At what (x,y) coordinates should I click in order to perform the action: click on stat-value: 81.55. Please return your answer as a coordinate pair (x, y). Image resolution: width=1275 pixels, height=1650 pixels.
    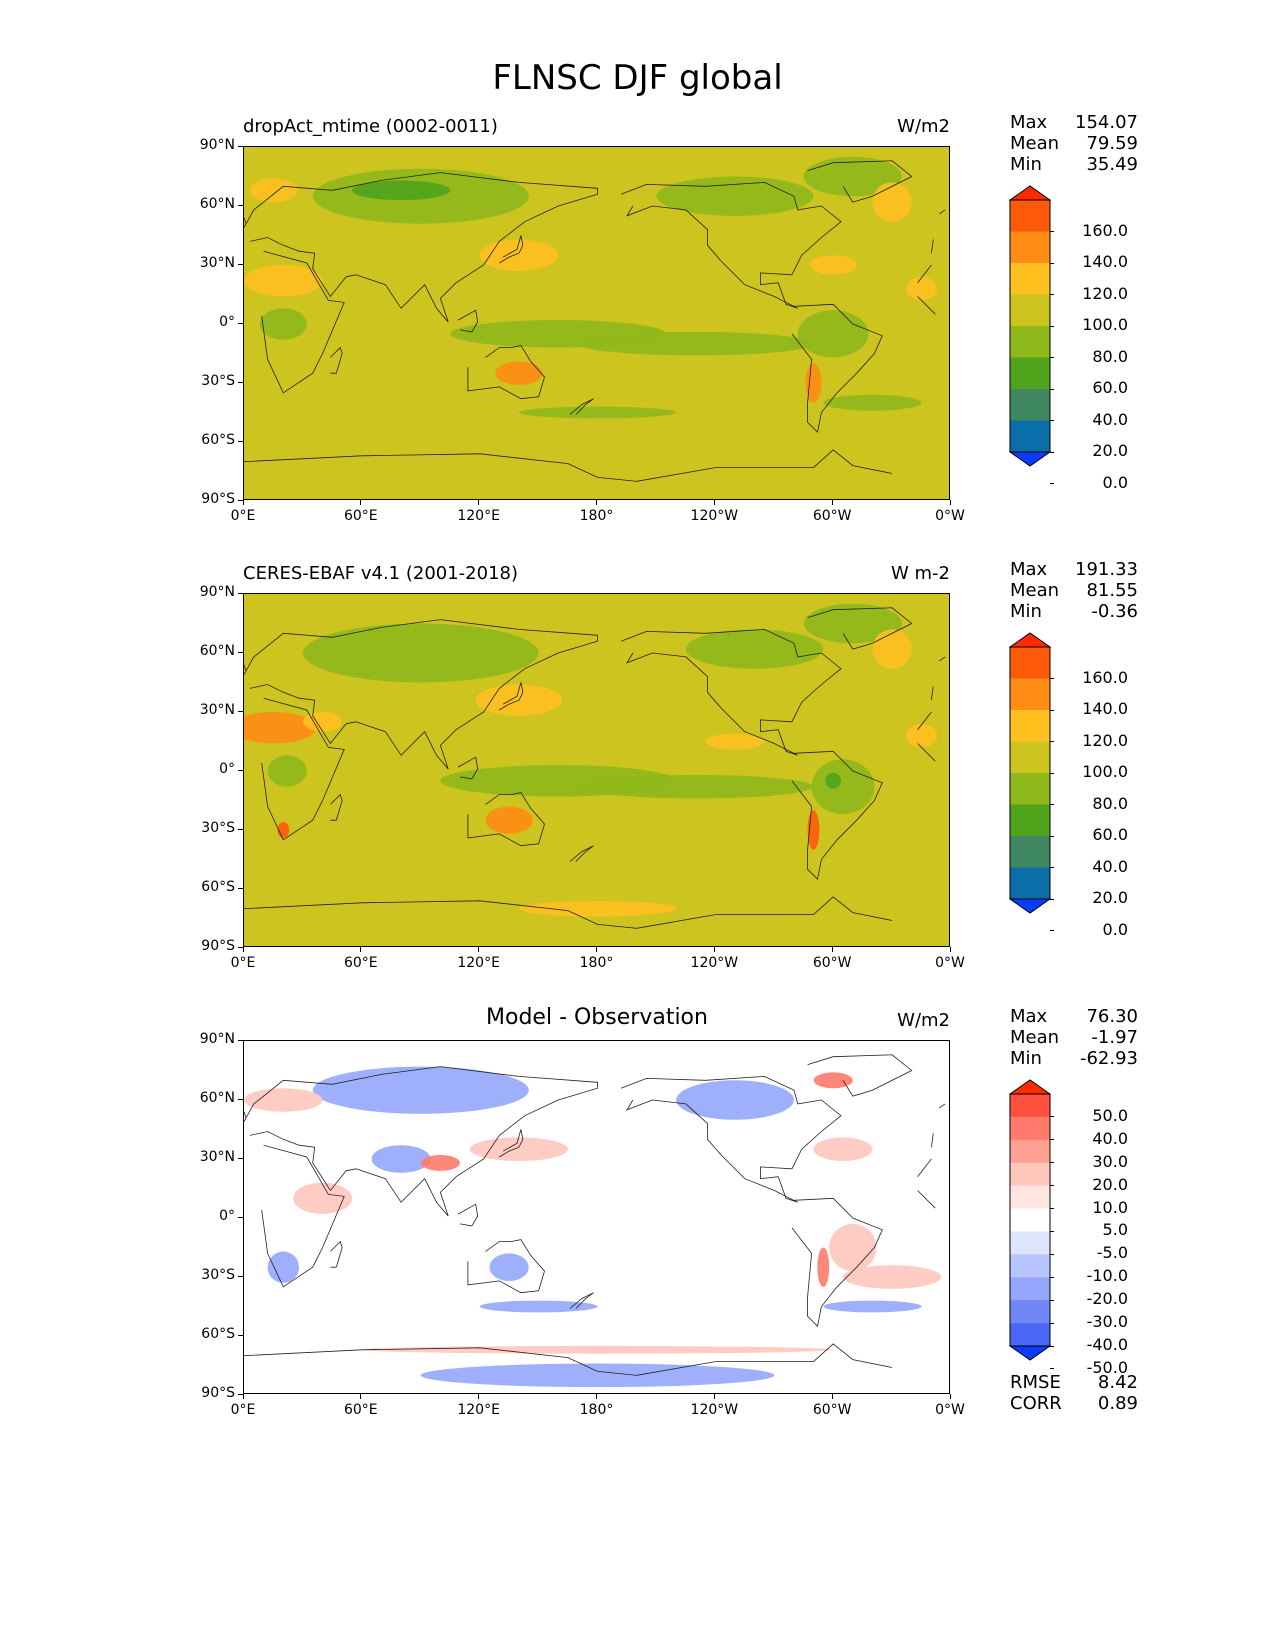
    Looking at the image, I should click on (1112, 590).